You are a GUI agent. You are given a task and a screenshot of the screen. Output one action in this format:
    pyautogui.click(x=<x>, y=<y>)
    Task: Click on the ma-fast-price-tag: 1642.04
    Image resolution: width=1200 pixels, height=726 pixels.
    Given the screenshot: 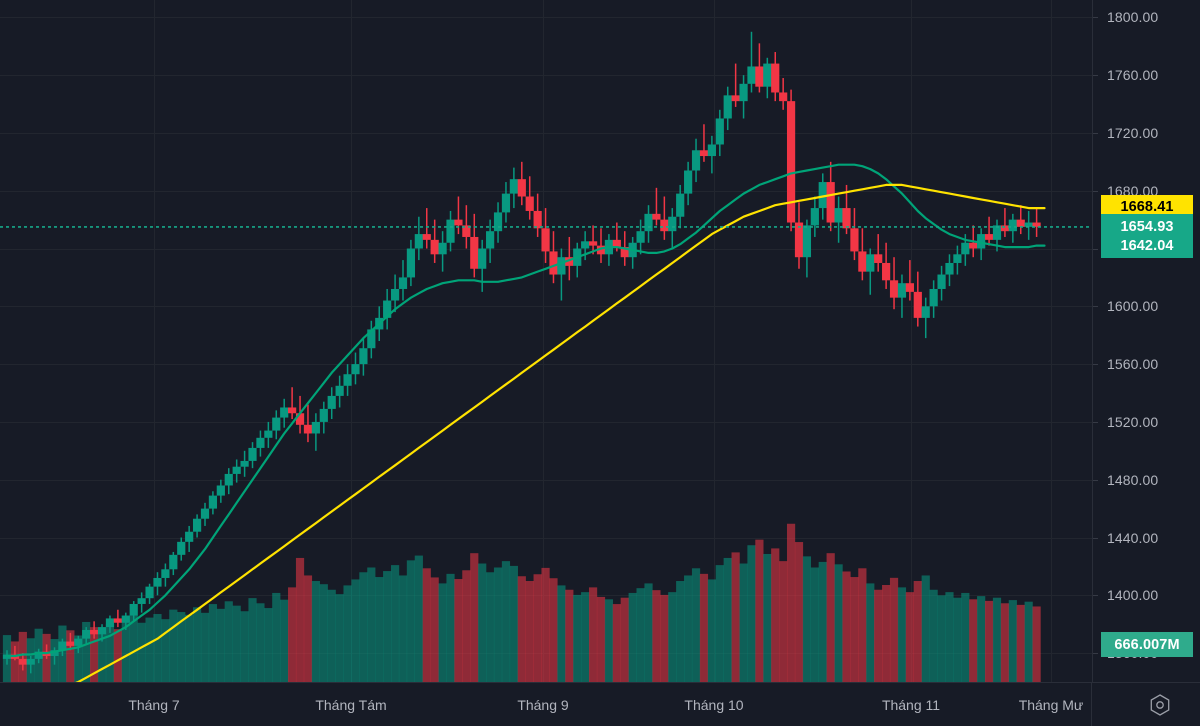 What is the action you would take?
    pyautogui.click(x=1147, y=246)
    